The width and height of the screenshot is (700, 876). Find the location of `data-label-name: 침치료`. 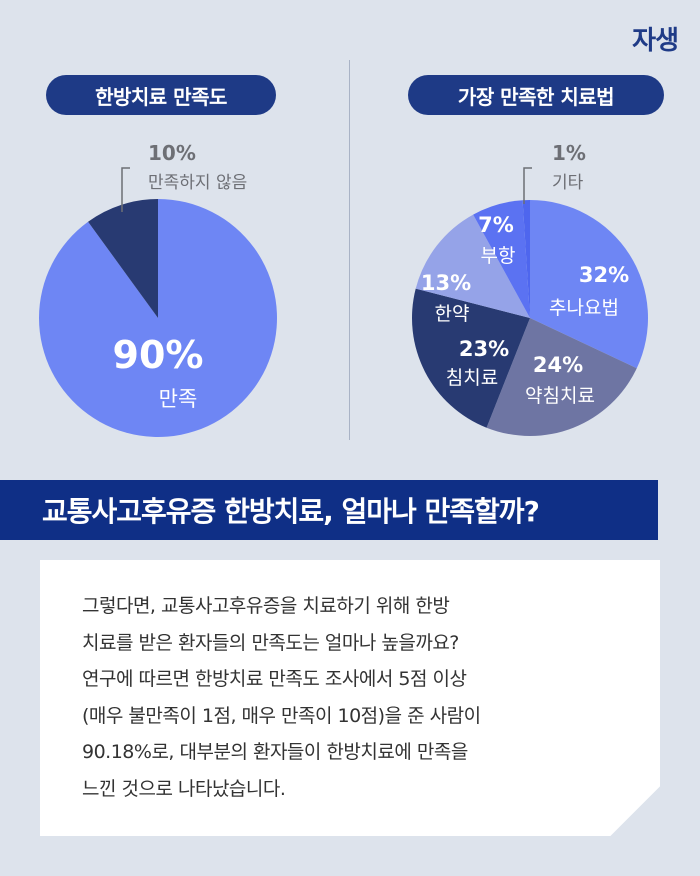

data-label-name: 침치료 is located at coordinates (472, 378).